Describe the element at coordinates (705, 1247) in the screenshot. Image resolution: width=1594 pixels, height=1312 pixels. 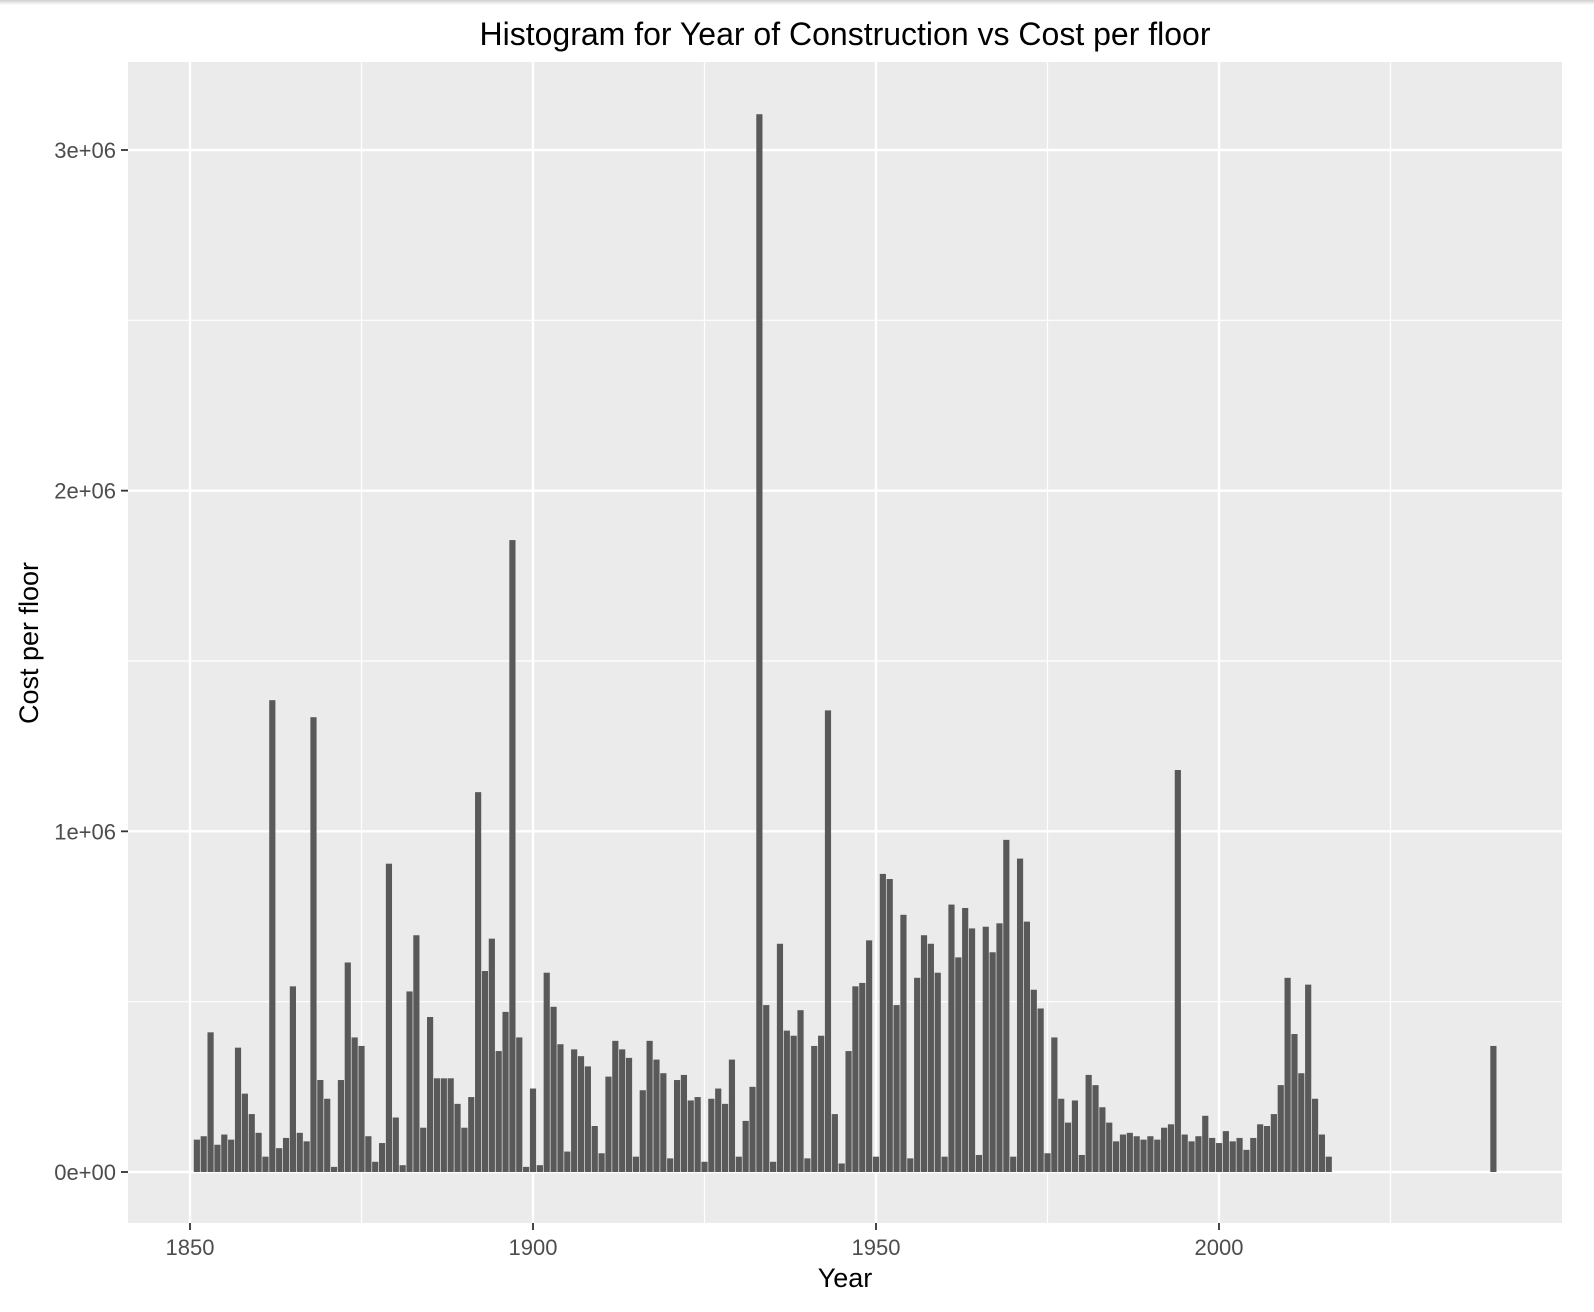
I see `x-tick-labels: 1850 1900 1950 2000` at that location.